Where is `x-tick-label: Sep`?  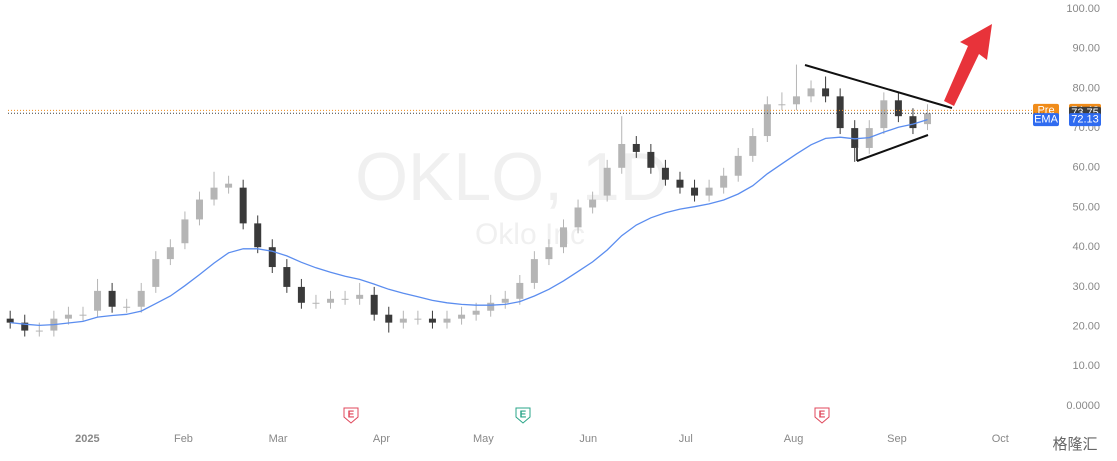 x-tick-label: Sep is located at coordinates (897, 439).